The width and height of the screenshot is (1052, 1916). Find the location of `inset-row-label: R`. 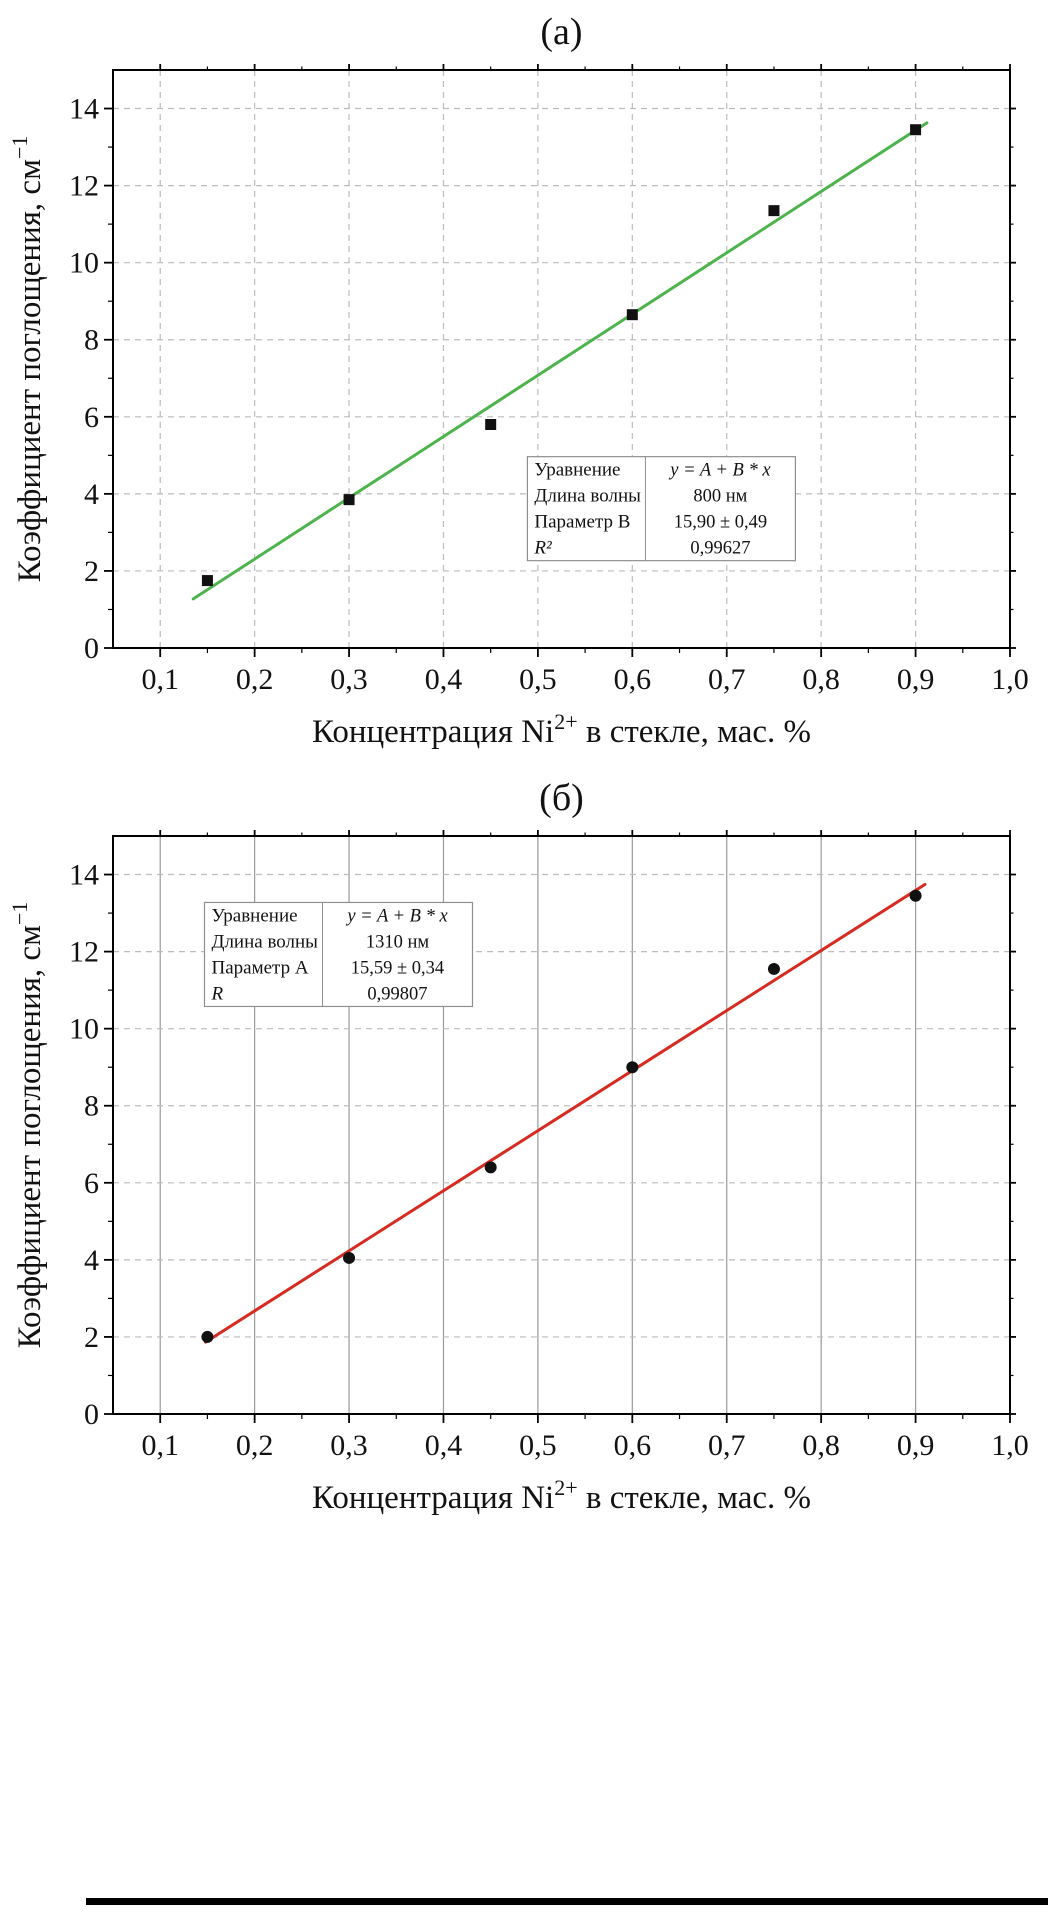

inset-row-label: R is located at coordinates (216, 993).